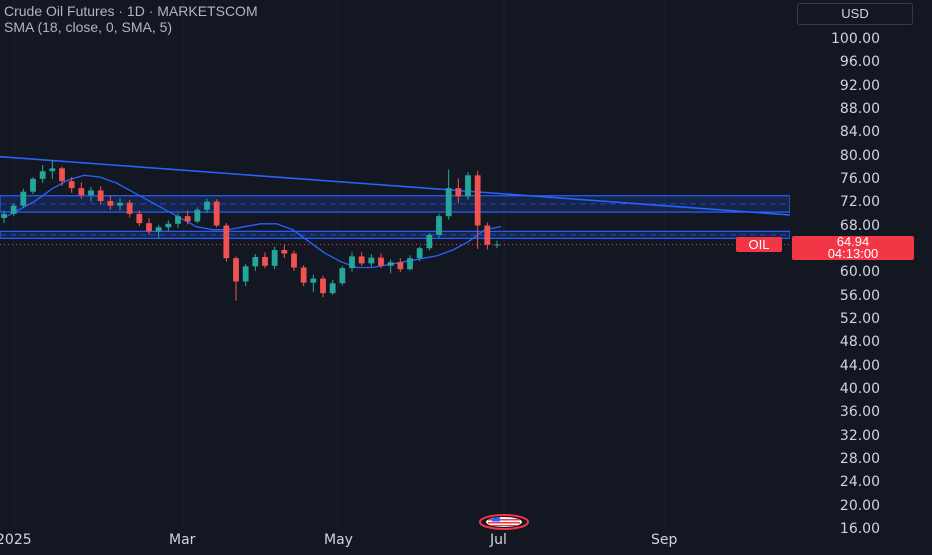 The image size is (932, 555). I want to click on price-tick-label: 60.00, so click(859, 272).